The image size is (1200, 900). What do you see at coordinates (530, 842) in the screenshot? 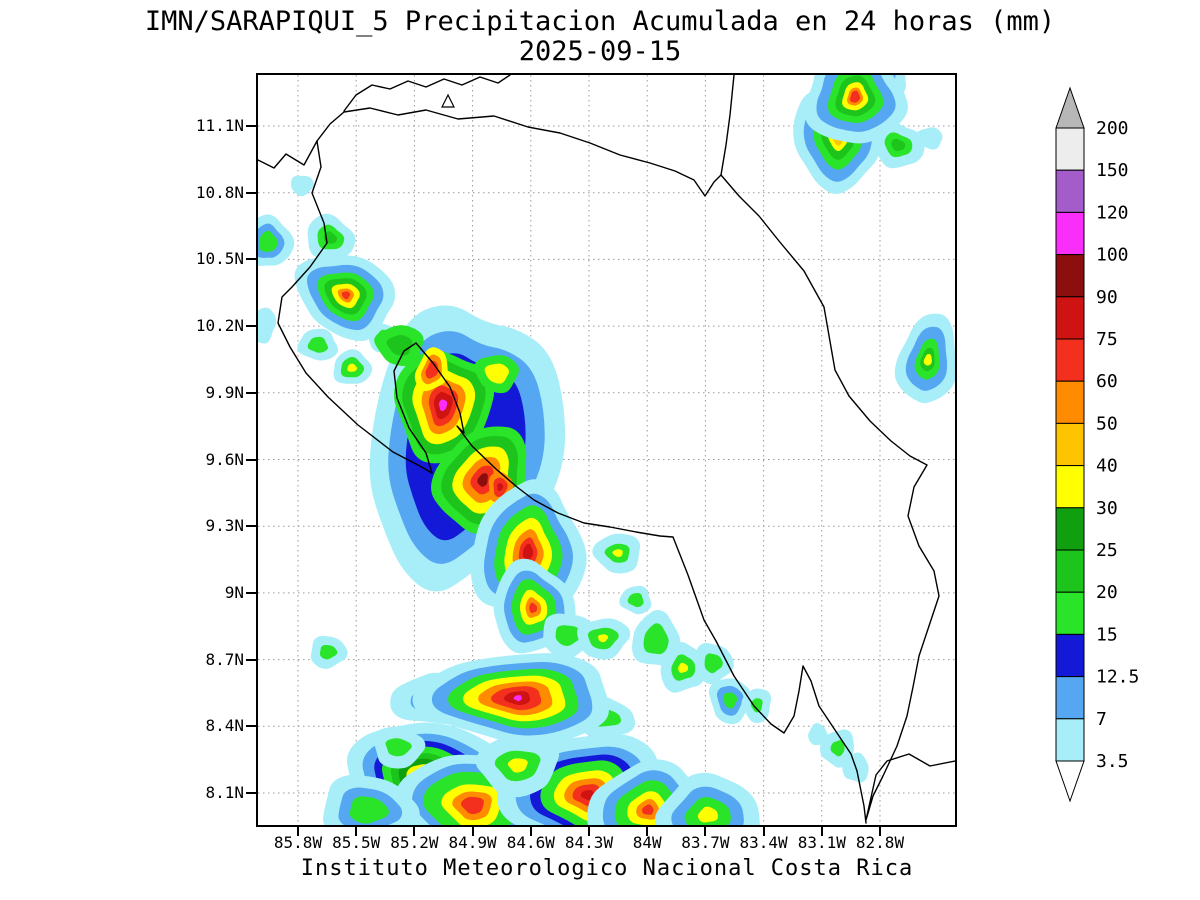
I see `x-axis-label: 84.6W` at bounding box center [530, 842].